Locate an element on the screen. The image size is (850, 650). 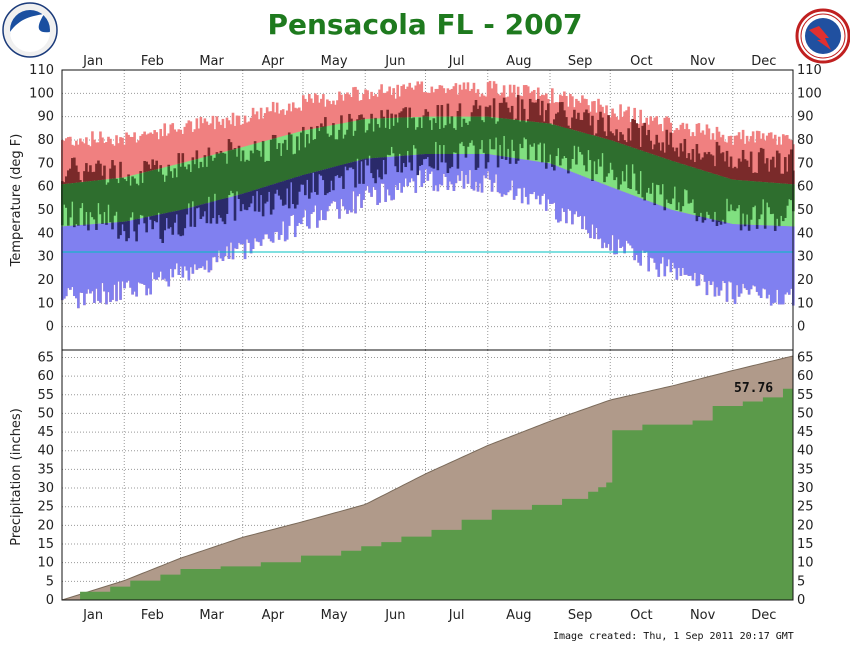
precipitation-tick-left: 60 is located at coordinates (45, 376).